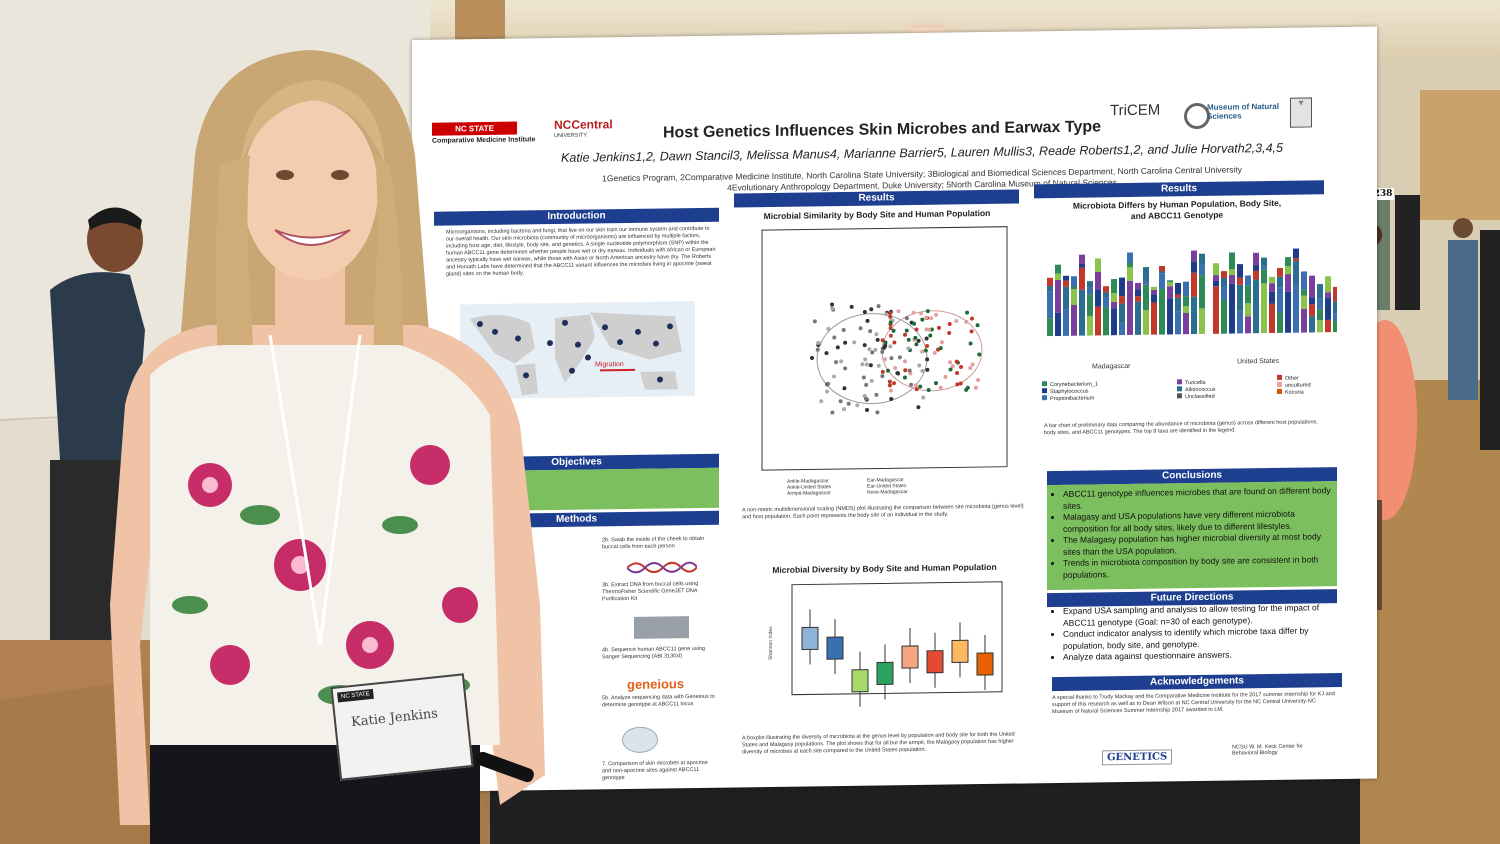 This screenshot has height=844, width=1500. Describe the element at coordinates (1292, 379) in the screenshot. I see `bar-legend-item: Other` at that location.